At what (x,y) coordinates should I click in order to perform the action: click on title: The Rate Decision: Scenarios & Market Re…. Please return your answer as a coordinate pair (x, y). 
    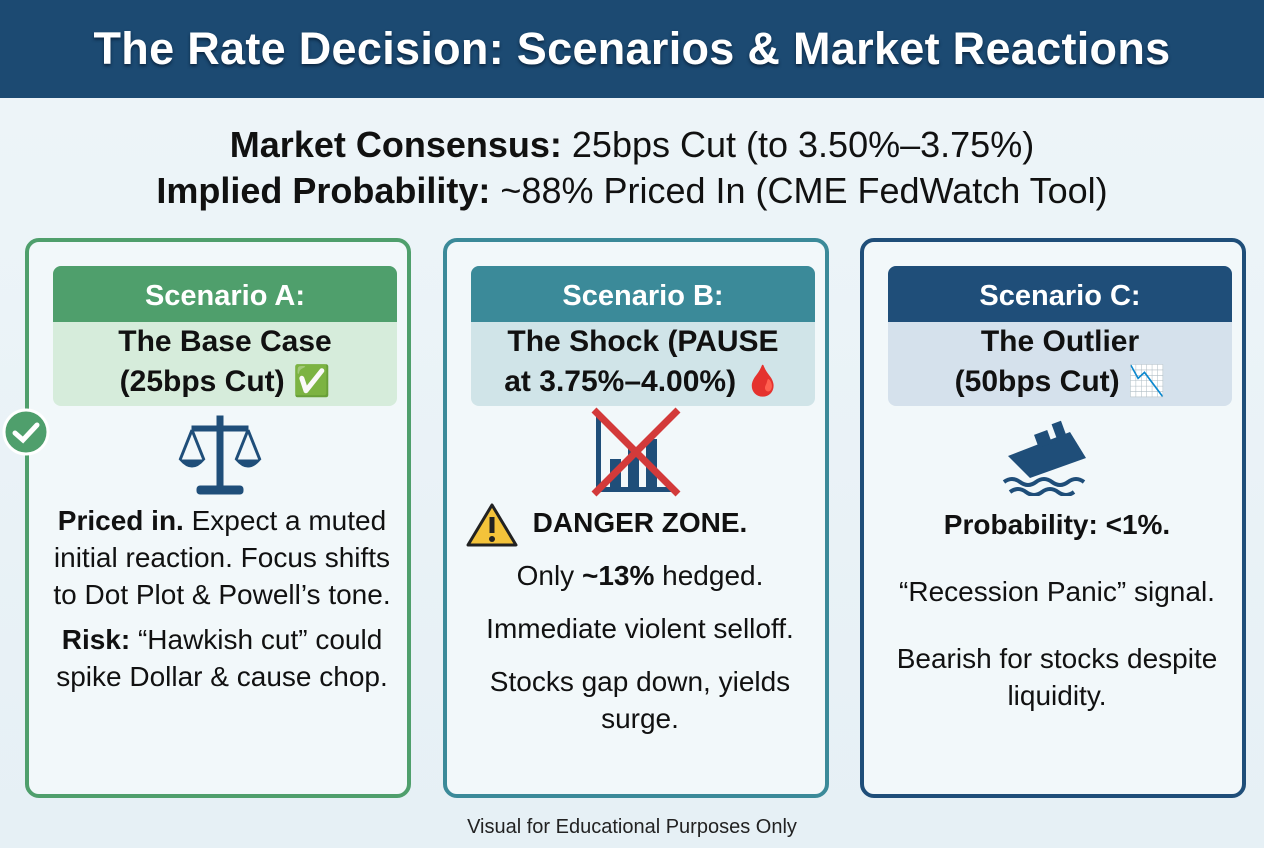
    Looking at the image, I should click on (632, 48).